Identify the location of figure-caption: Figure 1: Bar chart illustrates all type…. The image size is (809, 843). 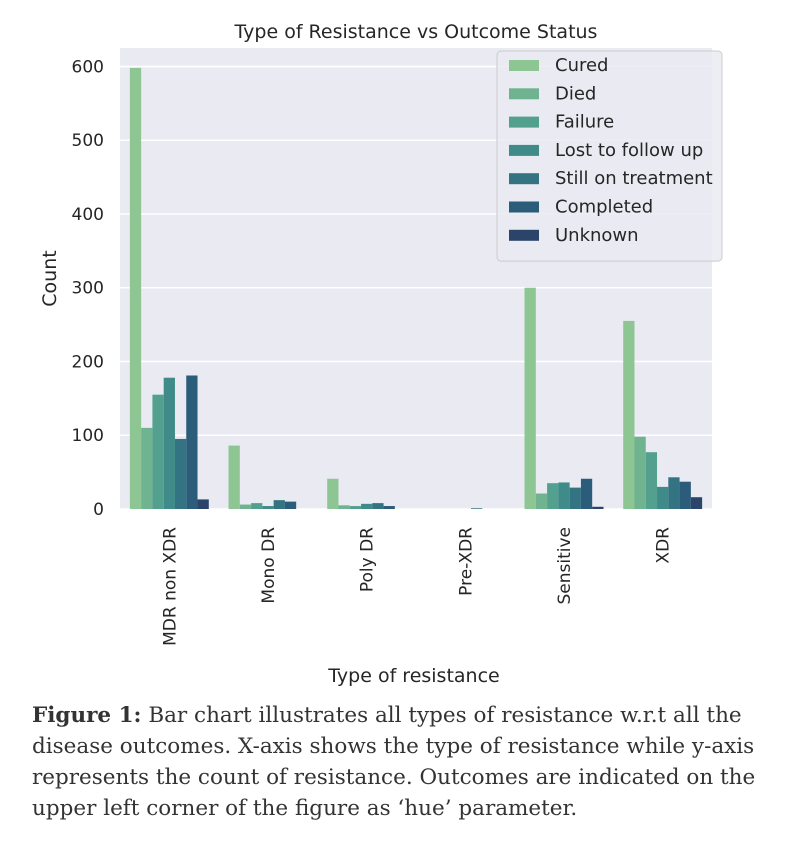
(412, 762).